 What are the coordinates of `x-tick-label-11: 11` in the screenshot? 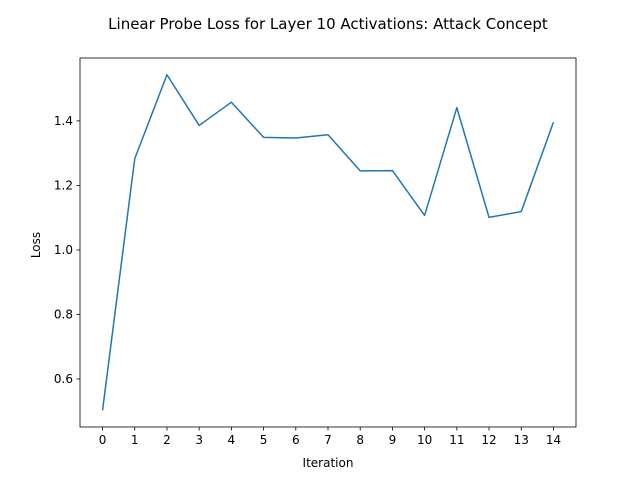 It's located at (456, 440).